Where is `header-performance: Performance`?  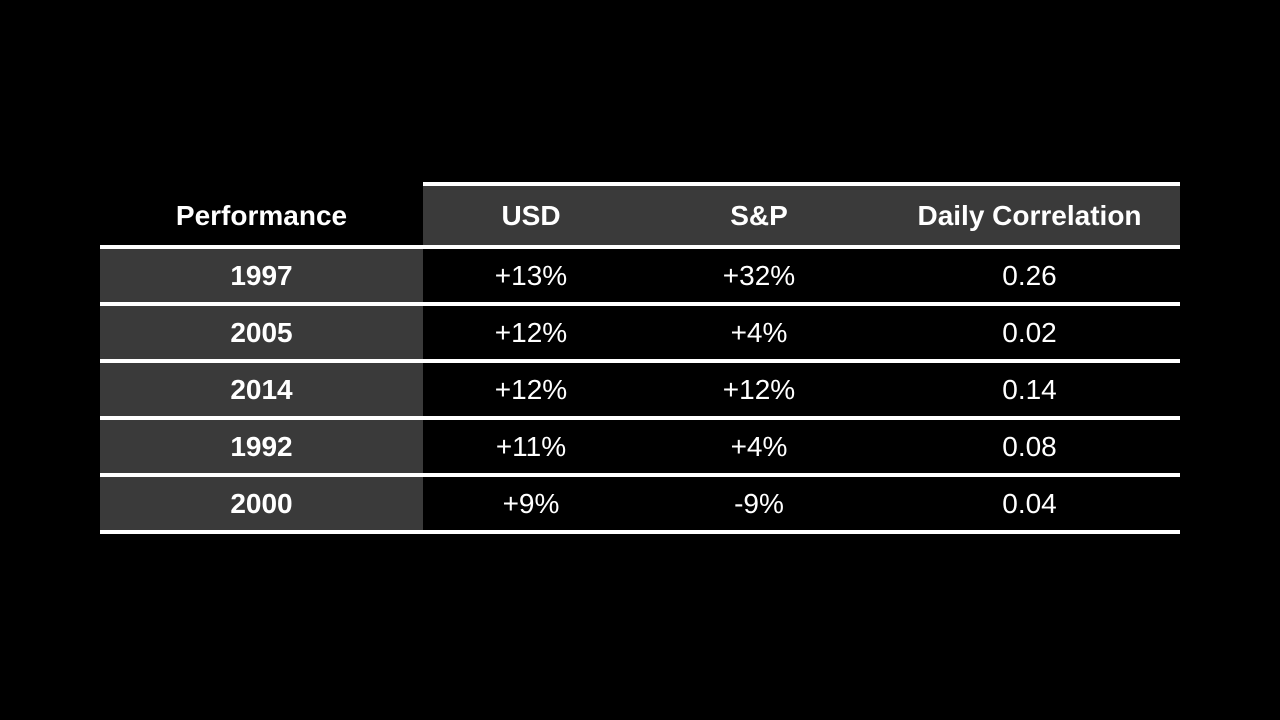
header-performance: Performance is located at coordinates (261, 215).